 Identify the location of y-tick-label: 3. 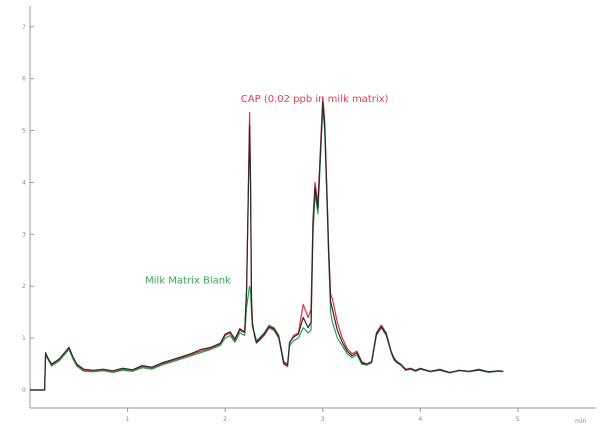
(24, 234).